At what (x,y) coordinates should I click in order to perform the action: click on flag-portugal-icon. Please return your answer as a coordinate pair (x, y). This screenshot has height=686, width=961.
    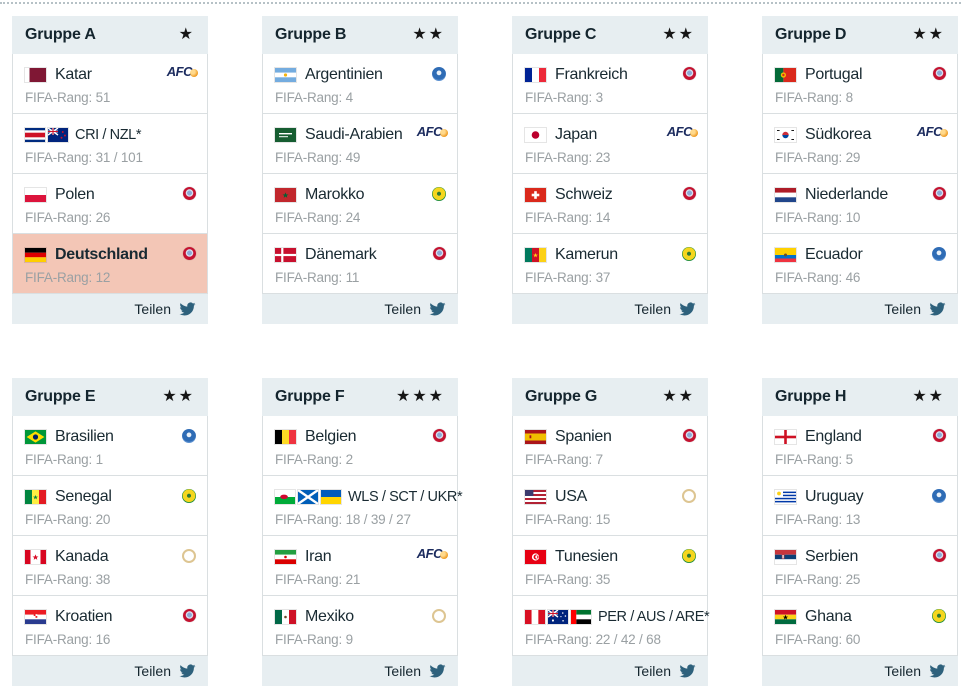
    Looking at the image, I should click on (785, 75).